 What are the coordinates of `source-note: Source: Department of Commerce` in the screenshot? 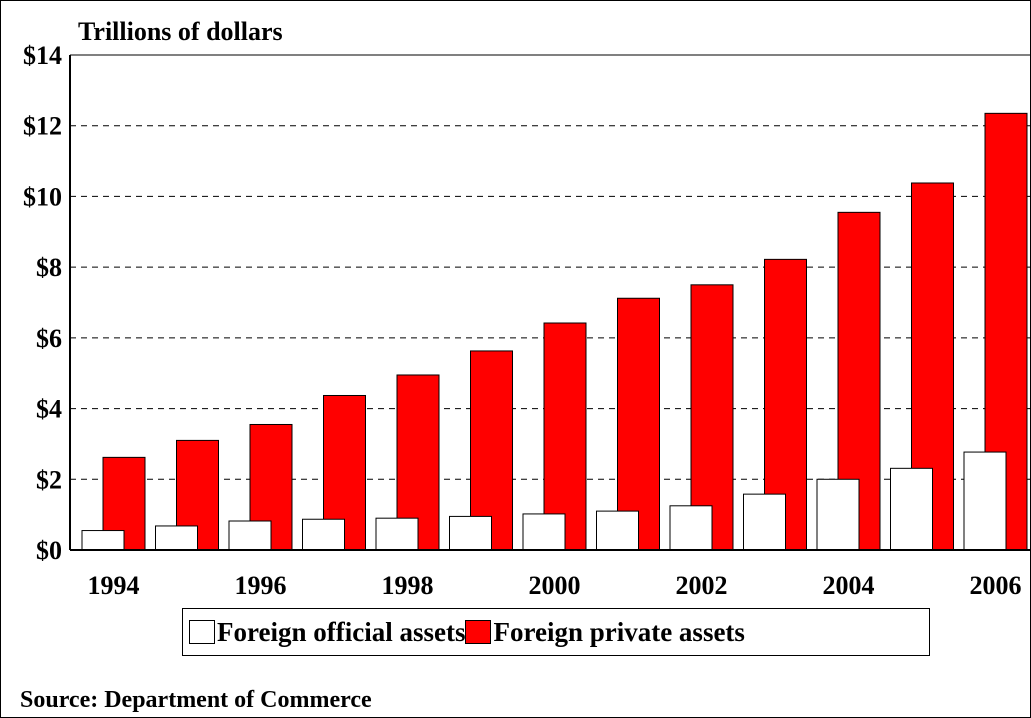 It's located at (196, 700).